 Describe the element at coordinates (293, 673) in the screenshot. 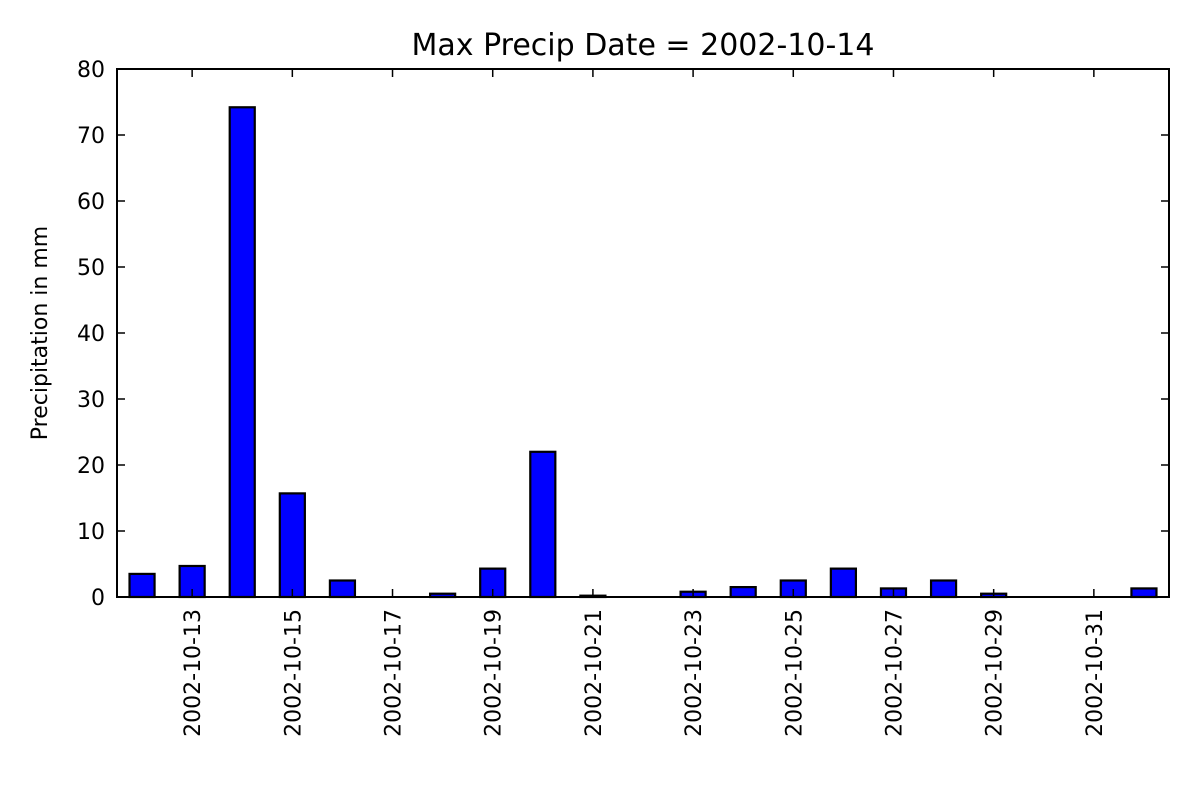

I see `x-tick-label: 2002-10-15` at that location.